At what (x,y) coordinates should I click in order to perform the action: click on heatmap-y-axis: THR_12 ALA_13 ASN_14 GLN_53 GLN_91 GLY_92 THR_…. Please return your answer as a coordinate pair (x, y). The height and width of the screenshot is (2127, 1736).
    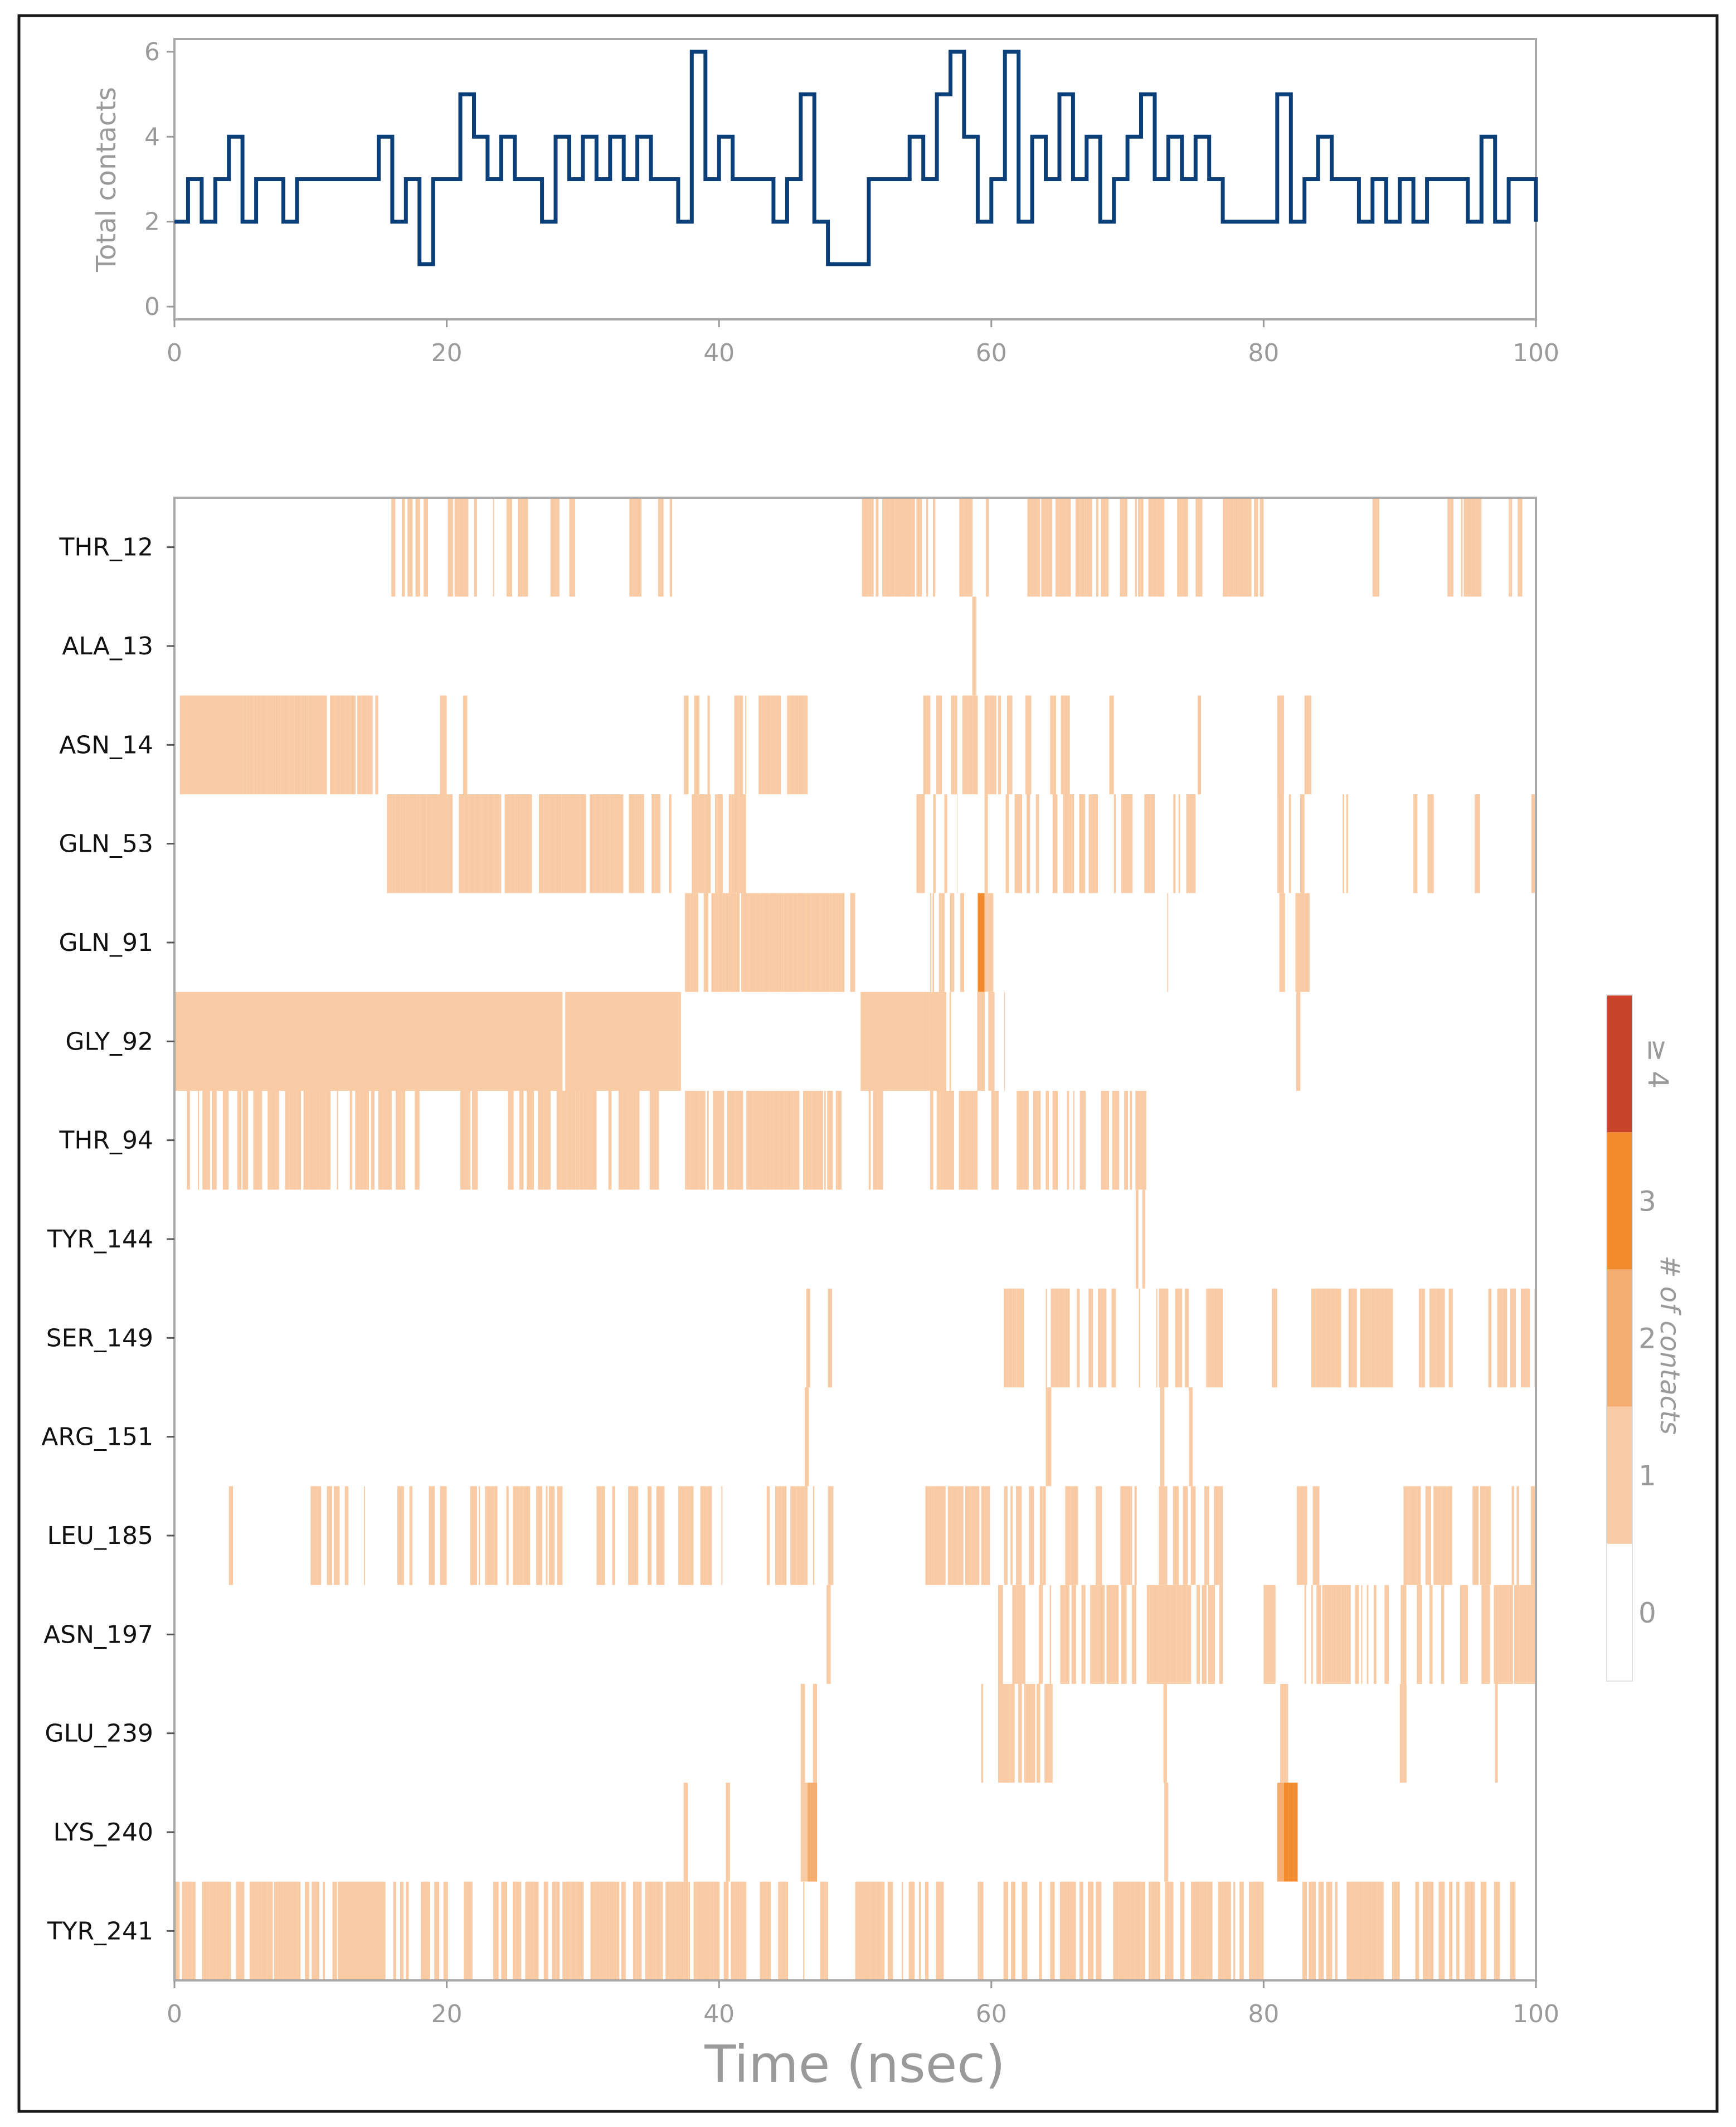
    Looking at the image, I should click on (107, 1239).